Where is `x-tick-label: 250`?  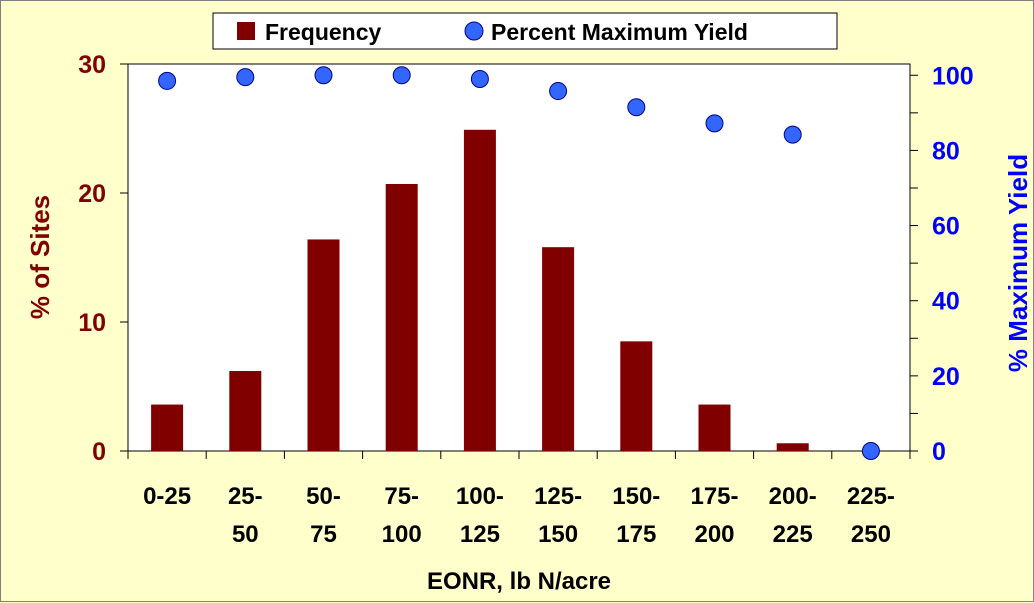 x-tick-label: 250 is located at coordinates (871, 534).